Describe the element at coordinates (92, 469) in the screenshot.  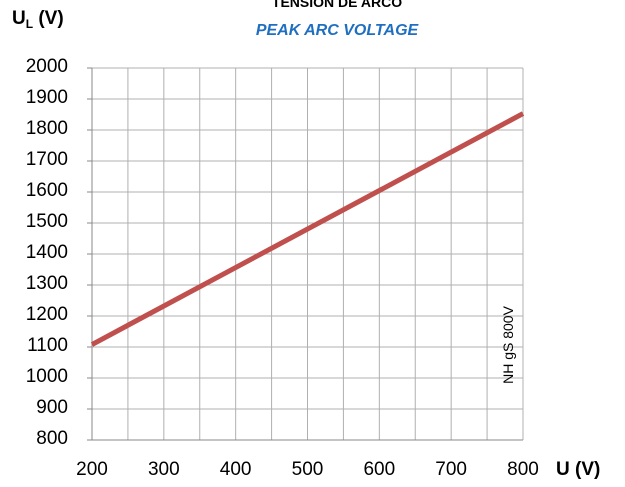
I see `x-tick-label: 200` at that location.